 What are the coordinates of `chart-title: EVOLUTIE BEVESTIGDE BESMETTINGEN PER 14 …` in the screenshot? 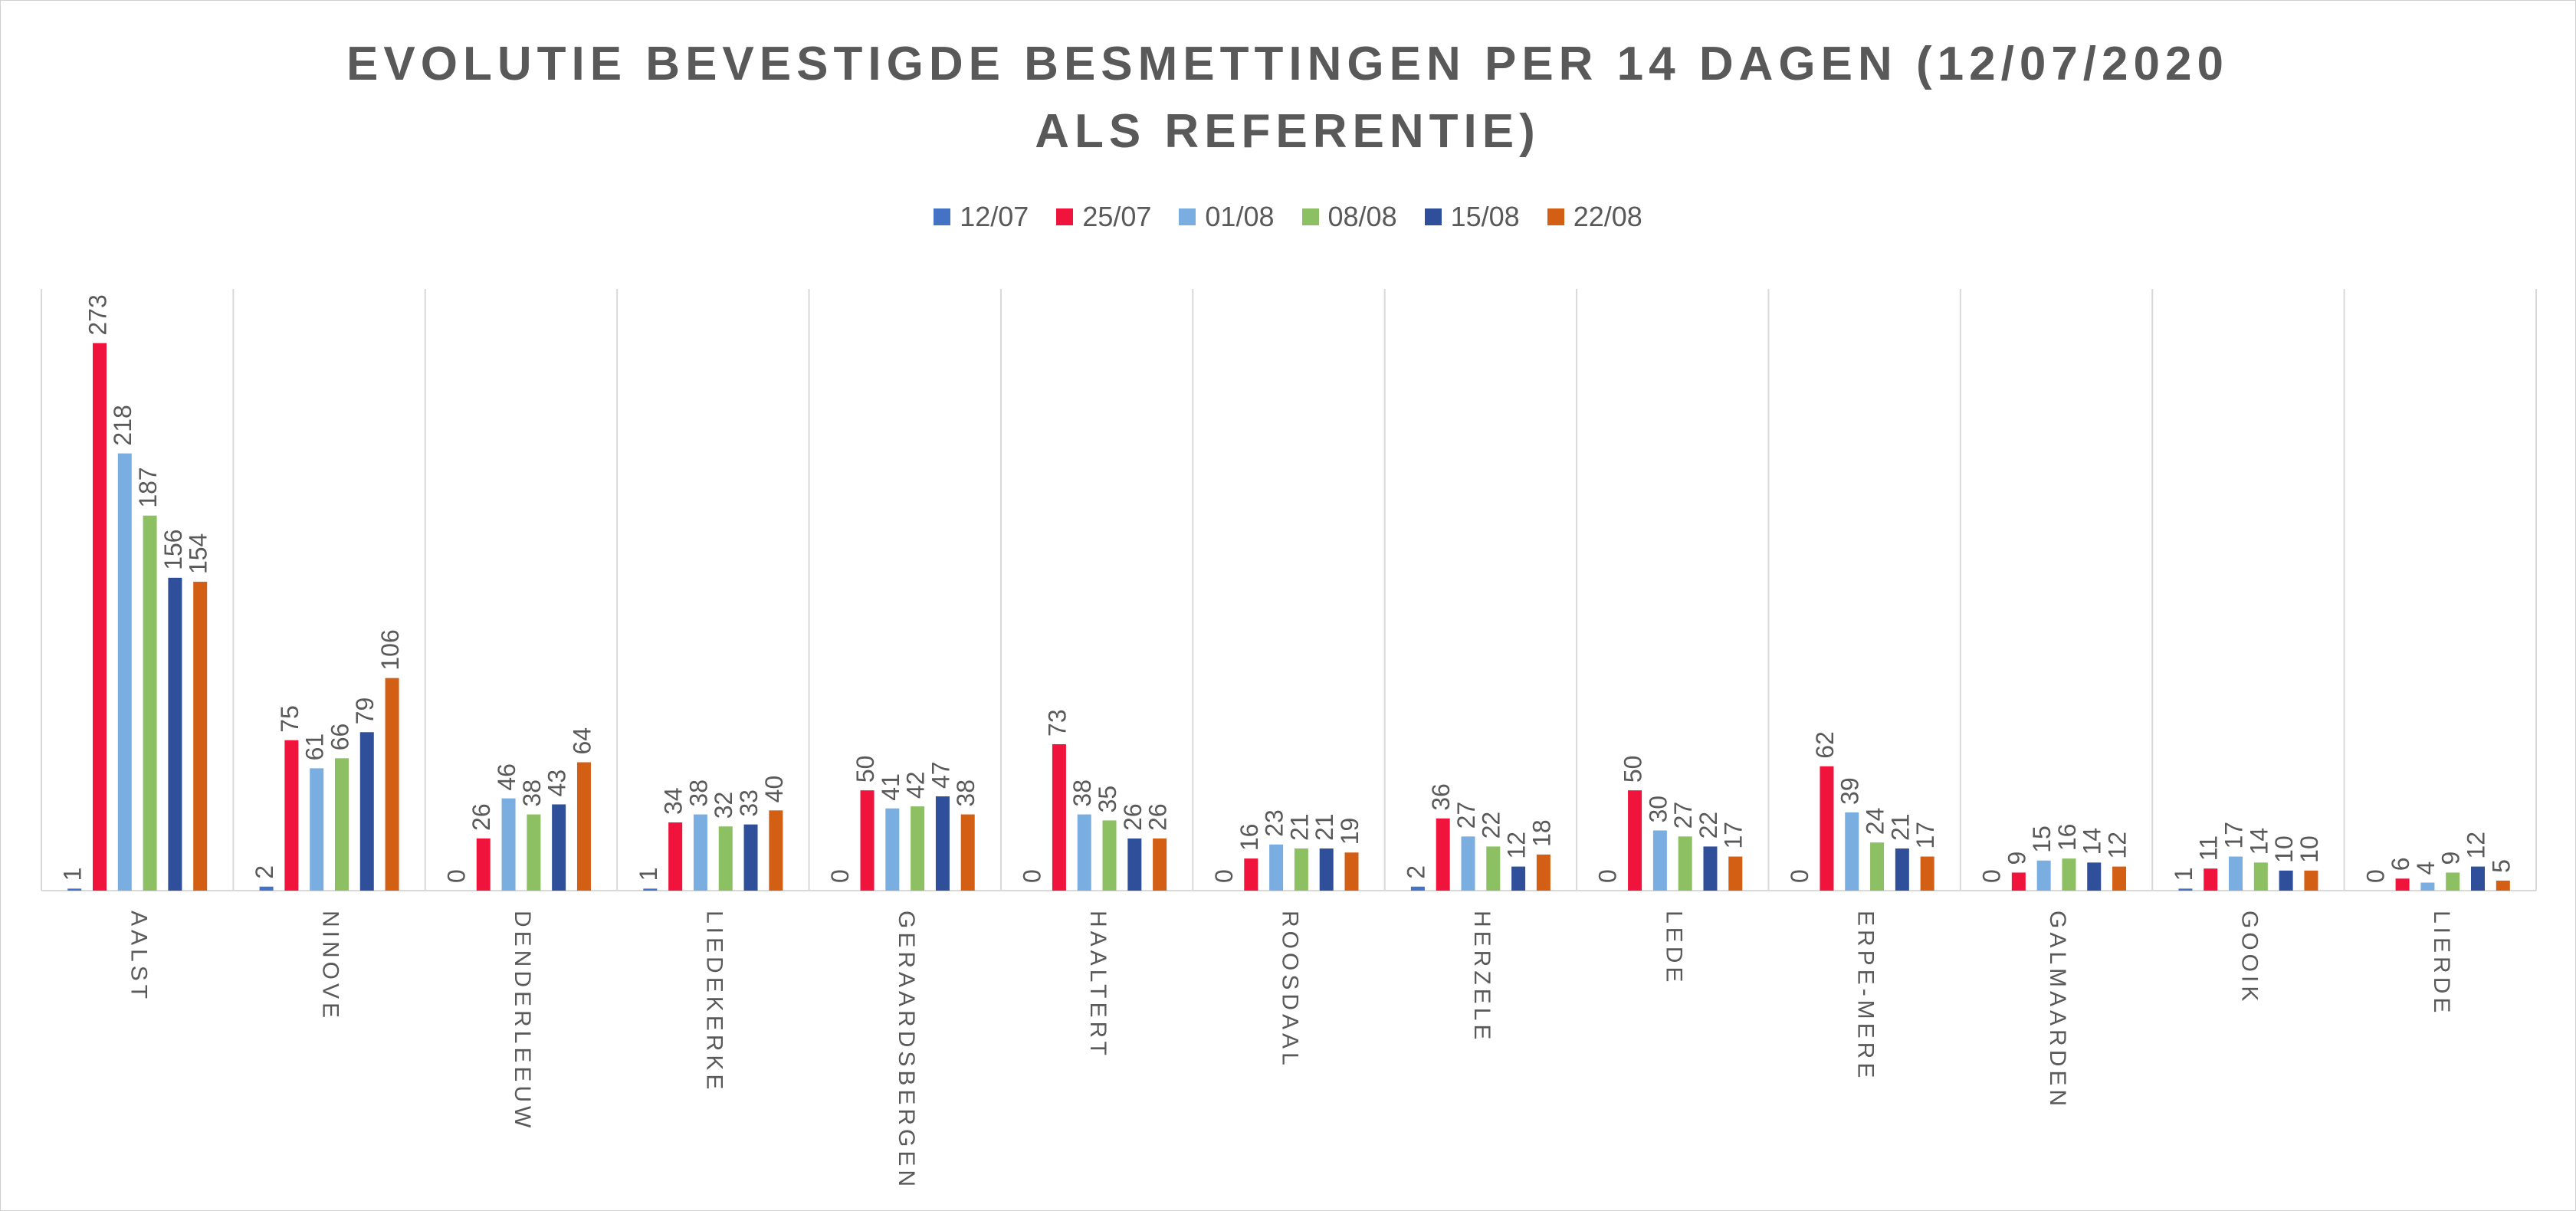 It's located at (1287, 98).